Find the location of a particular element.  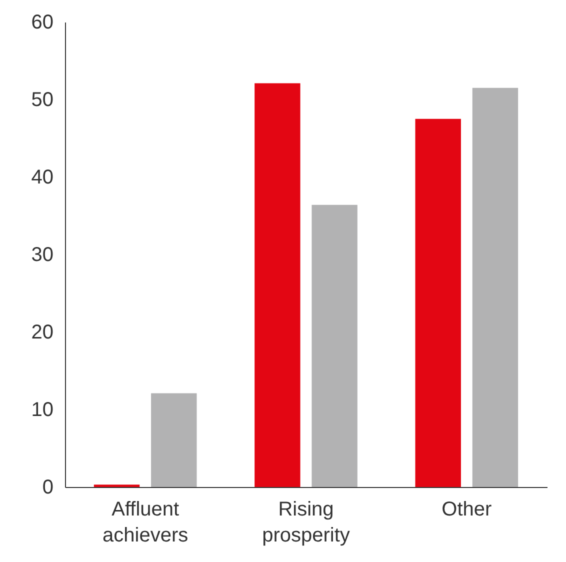

y-tick-label: 20 is located at coordinates (42, 333).